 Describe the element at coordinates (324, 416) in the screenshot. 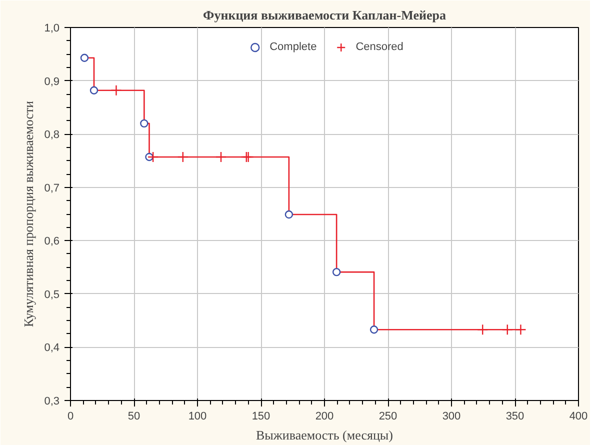

I see `x-tick-label: 200` at that location.